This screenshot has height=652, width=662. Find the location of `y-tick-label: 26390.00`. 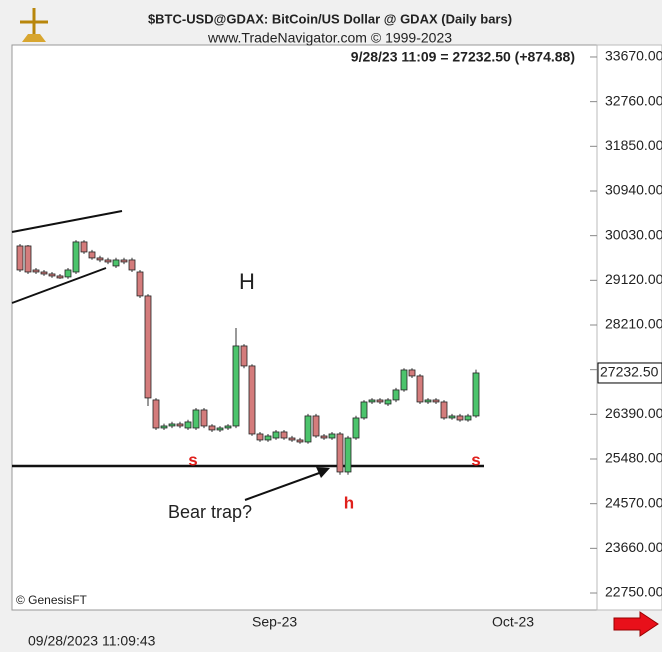

y-tick-label: 26390.00 is located at coordinates (633, 413).